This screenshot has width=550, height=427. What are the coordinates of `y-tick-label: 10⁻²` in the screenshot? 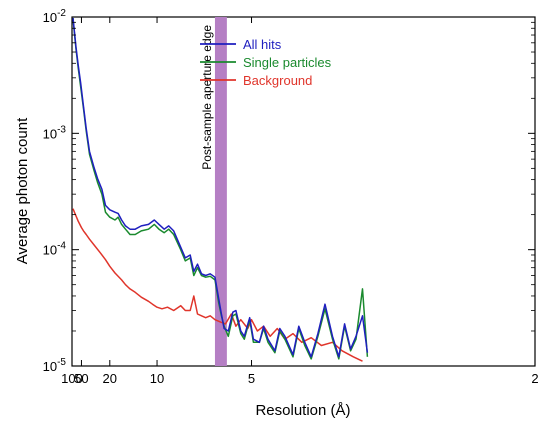 It's located at (55, 16).